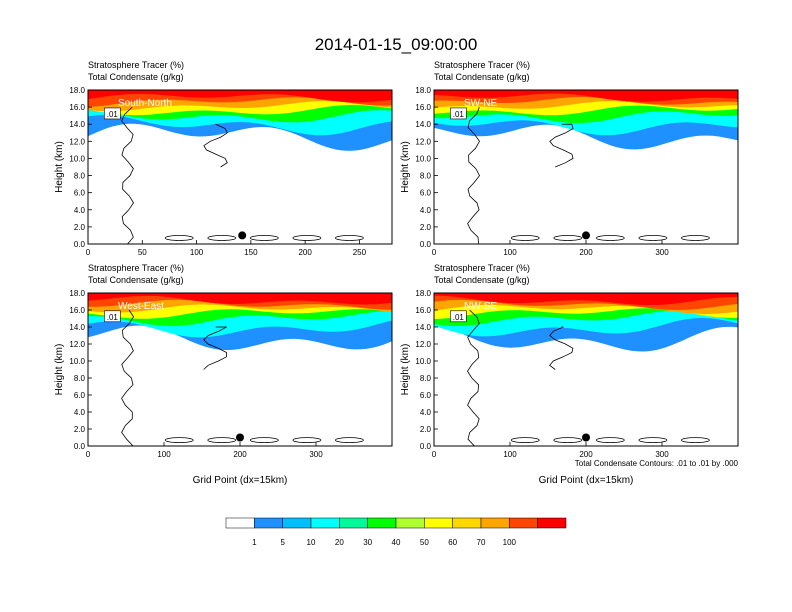 The width and height of the screenshot is (792, 612). Describe the element at coordinates (396, 542) in the screenshot. I see `colorbar-label: 40` at that location.